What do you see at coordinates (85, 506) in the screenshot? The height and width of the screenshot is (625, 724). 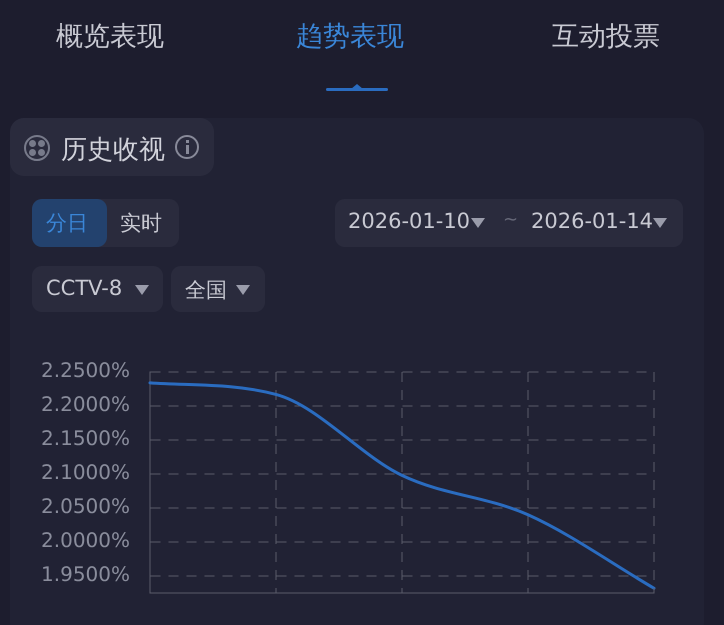 I see `y-tick-label: 2.0500%` at bounding box center [85, 506].